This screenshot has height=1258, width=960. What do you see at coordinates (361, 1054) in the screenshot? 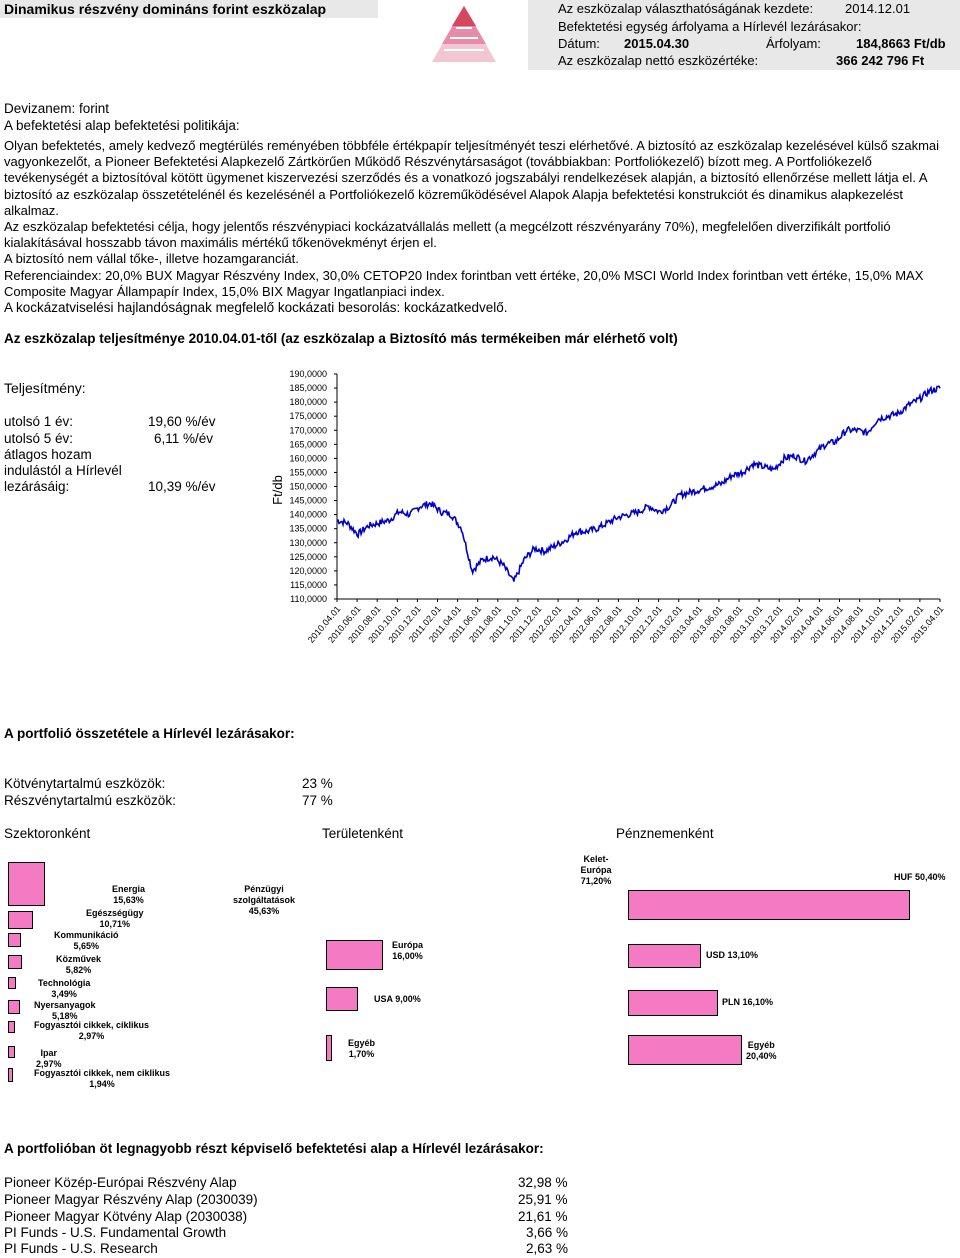
I see `region-value: 1,70%` at bounding box center [361, 1054].